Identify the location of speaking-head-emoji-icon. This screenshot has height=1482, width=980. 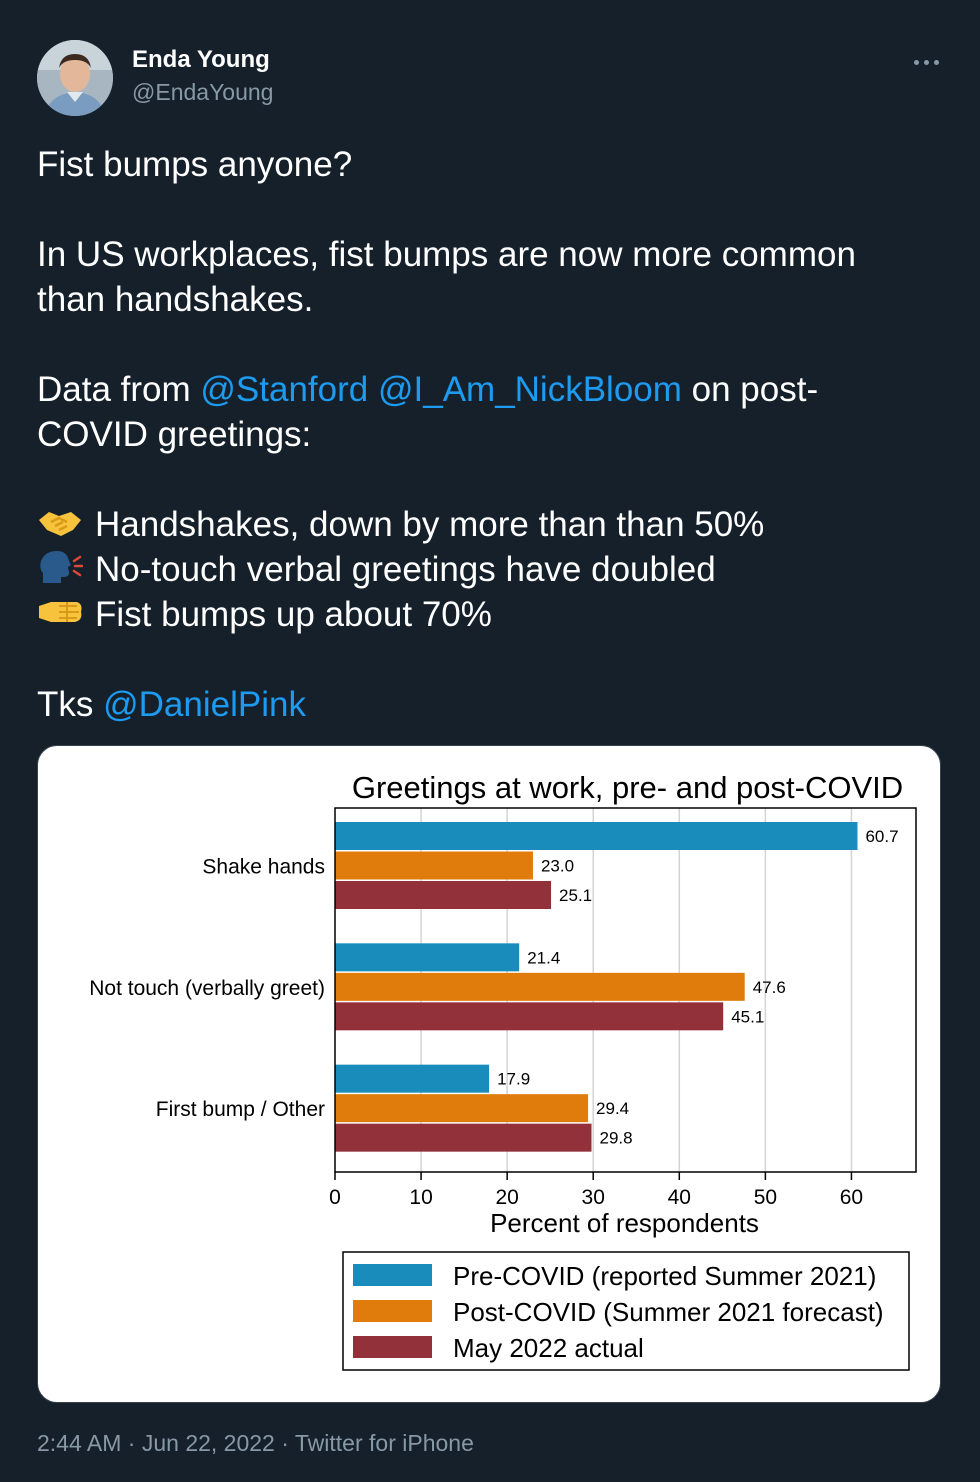
(61, 567).